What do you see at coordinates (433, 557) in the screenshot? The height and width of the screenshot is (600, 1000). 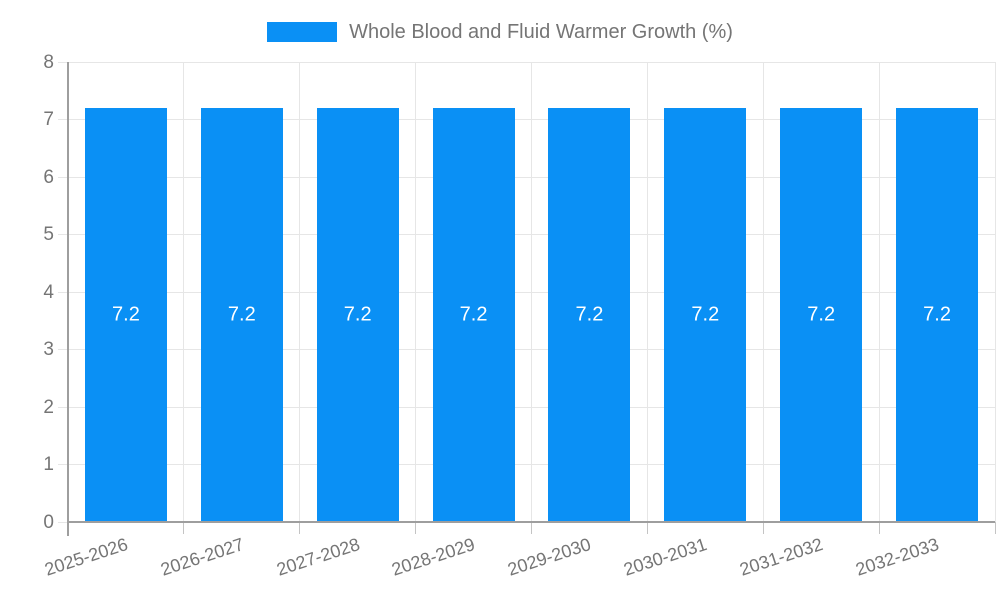 I see `x-axis-category-label: 2028-2029` at bounding box center [433, 557].